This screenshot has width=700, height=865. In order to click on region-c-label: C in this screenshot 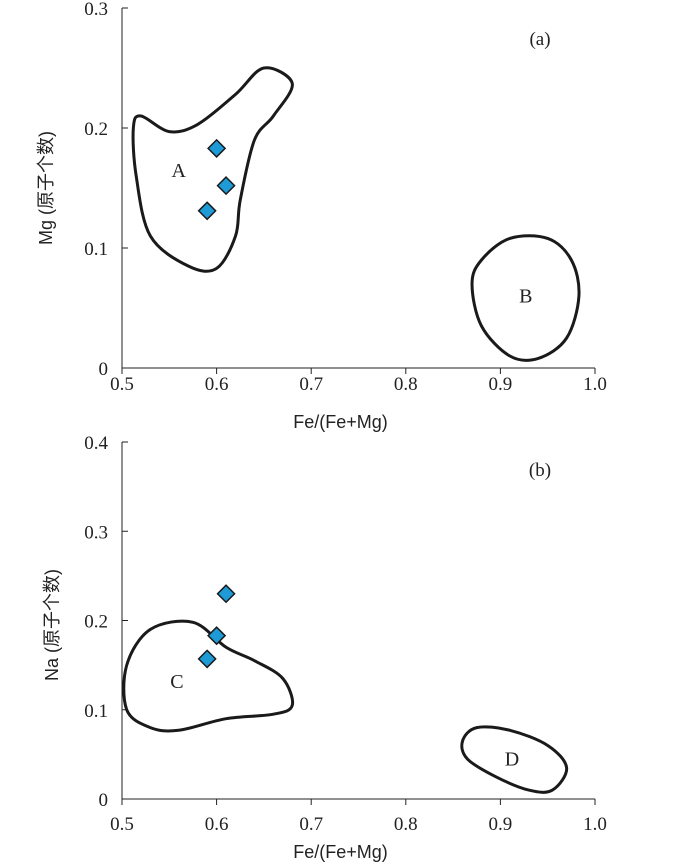, I will do `click(176, 682)`.